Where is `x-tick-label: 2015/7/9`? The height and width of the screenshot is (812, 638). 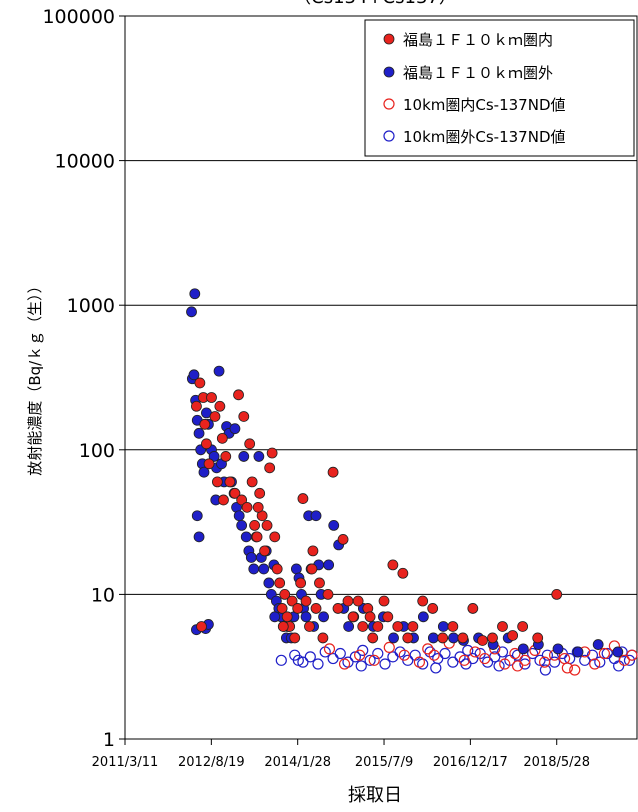 x-tick-label: 2015/7/9 is located at coordinates (384, 762).